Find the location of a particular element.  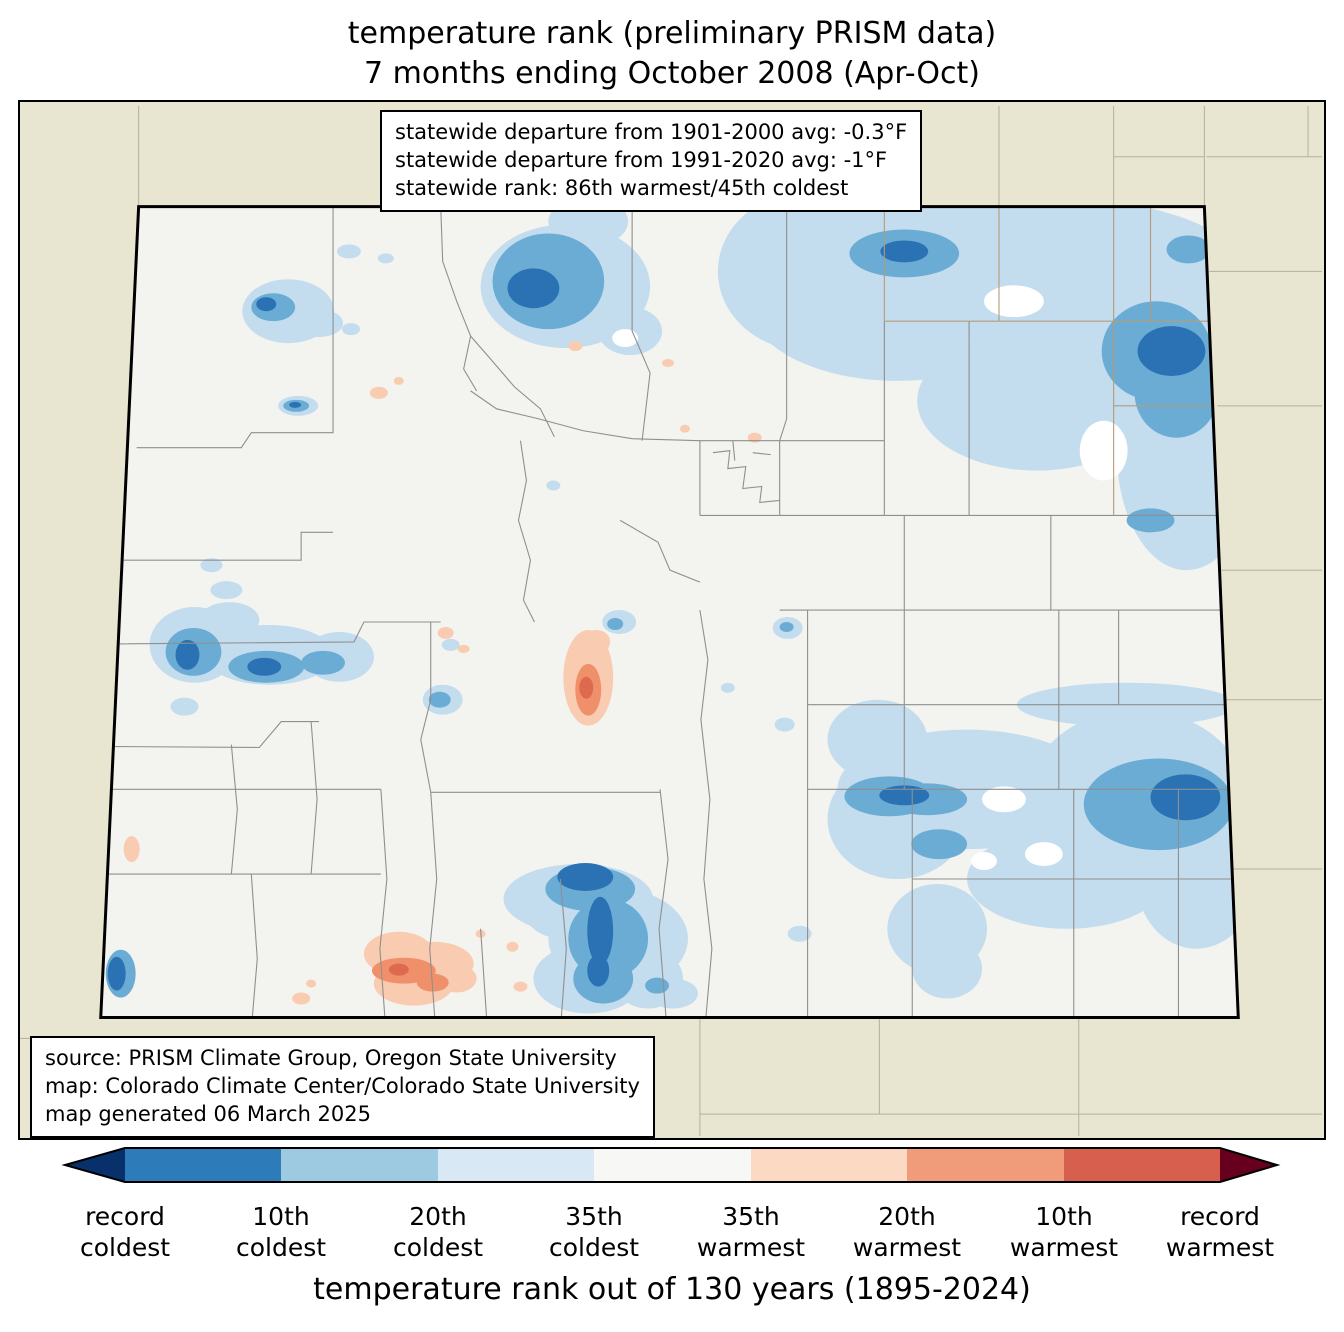

legend-label-10th-warmest: 10th warmest is located at coordinates (1064, 1232).